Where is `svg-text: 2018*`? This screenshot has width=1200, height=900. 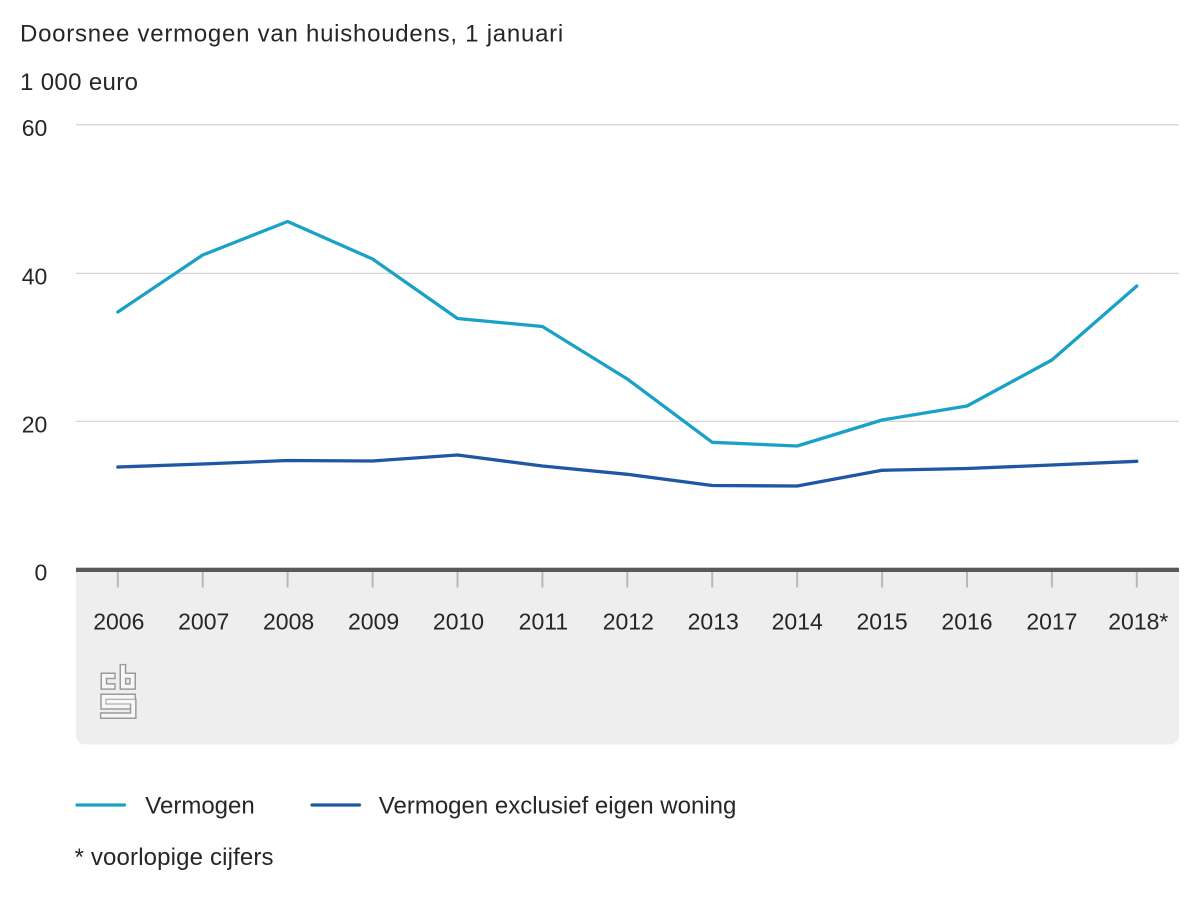 svg-text: 2018* is located at coordinates (1138, 622).